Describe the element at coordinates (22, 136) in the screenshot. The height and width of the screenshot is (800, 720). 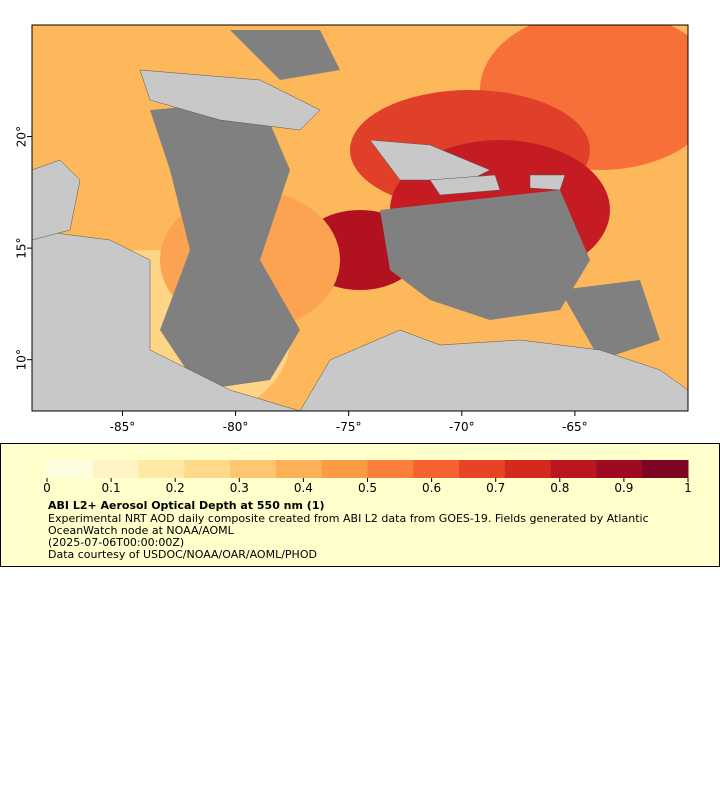
I see `y-tick-label: 20°` at that location.